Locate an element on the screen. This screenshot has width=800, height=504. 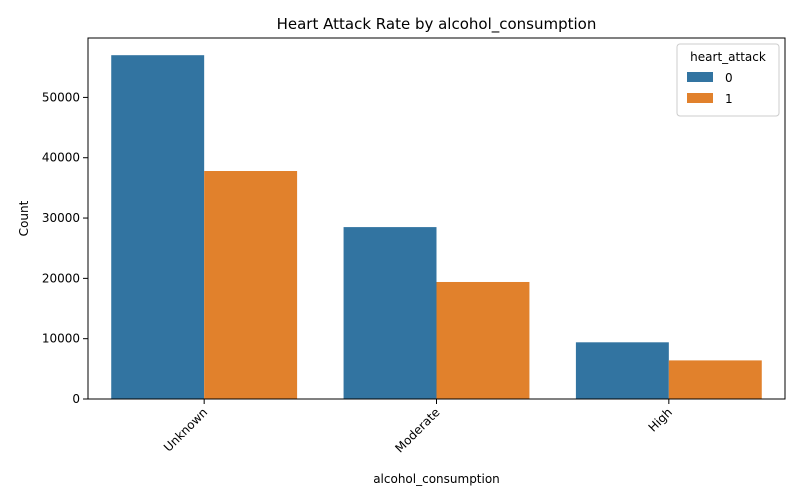
legend-title: heart_attack is located at coordinates (728, 57).